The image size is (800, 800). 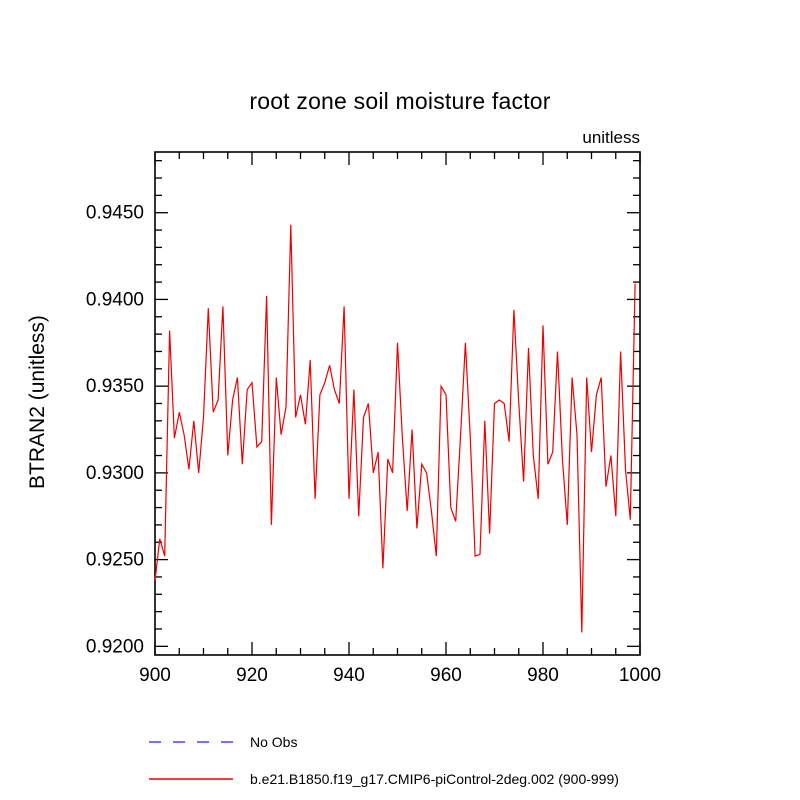 What do you see at coordinates (115, 646) in the screenshot?
I see `y-tick-label: 0.9200` at bounding box center [115, 646].